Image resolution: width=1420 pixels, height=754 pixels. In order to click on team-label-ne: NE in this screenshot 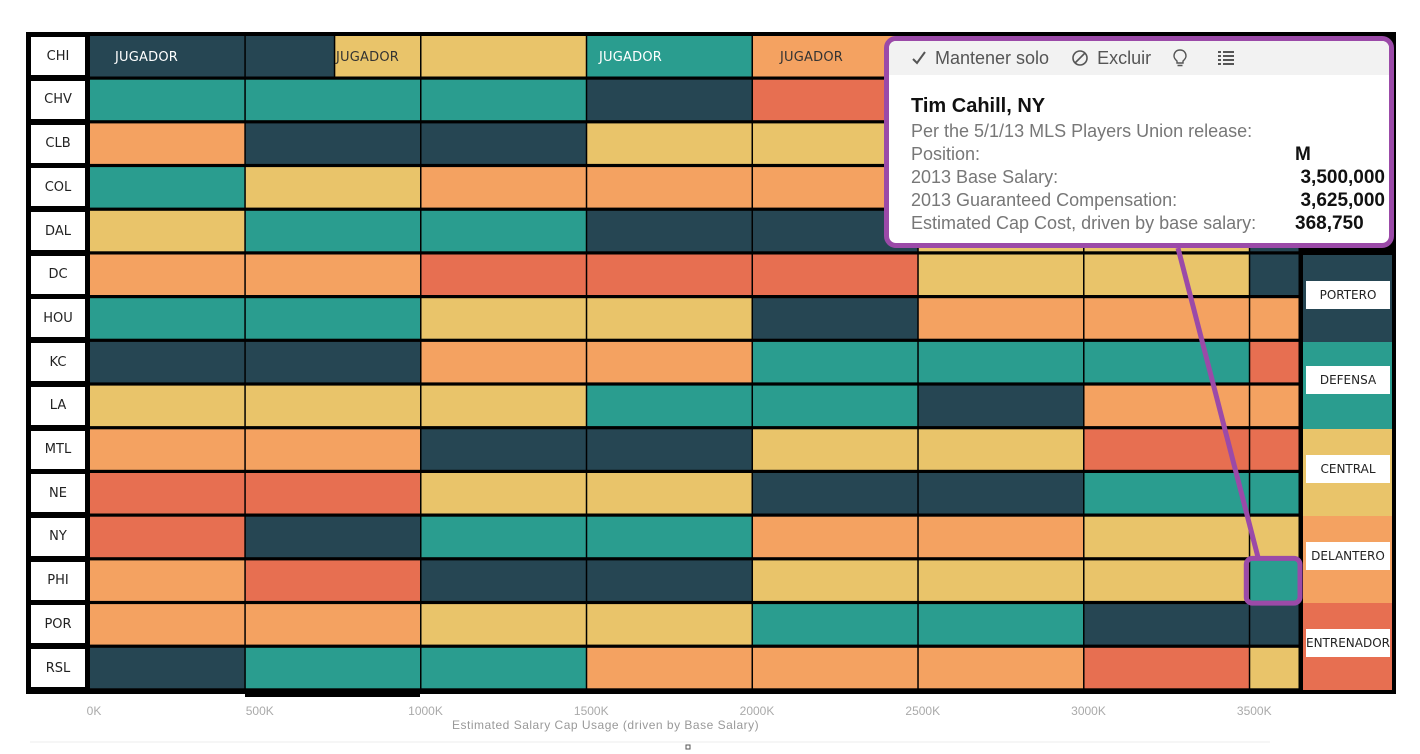, I will do `click(58, 493)`.